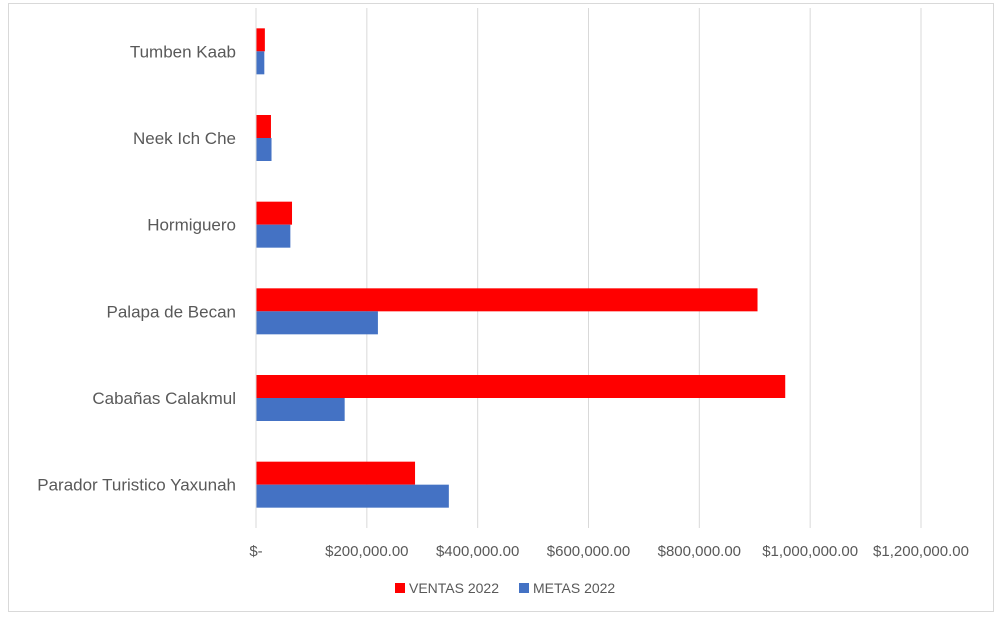 The width and height of the screenshot is (1004, 618). I want to click on x-tick-label: $1,000,000.00, so click(810, 551).